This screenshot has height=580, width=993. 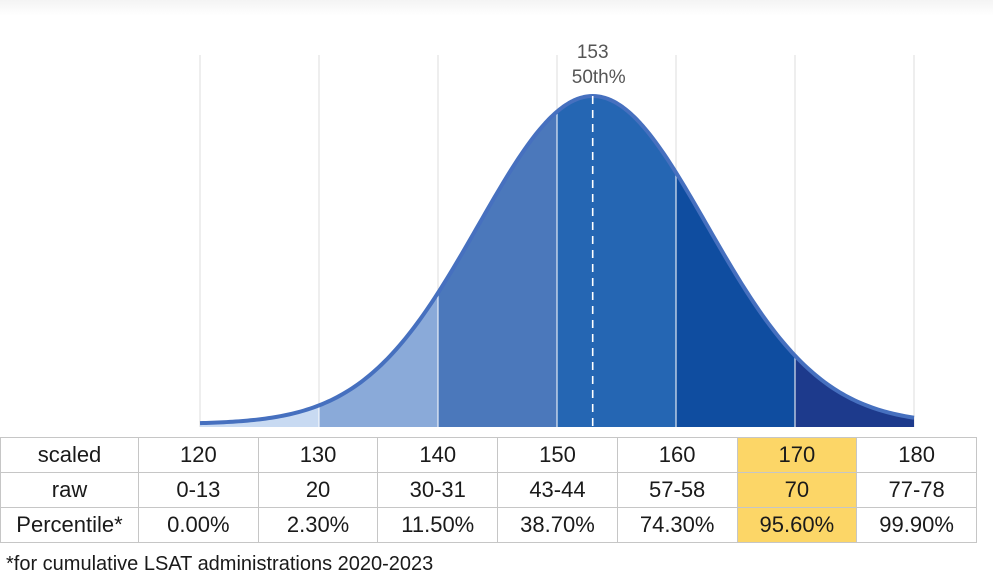 What do you see at coordinates (677, 455) in the screenshot?
I see `table-cell: 160` at bounding box center [677, 455].